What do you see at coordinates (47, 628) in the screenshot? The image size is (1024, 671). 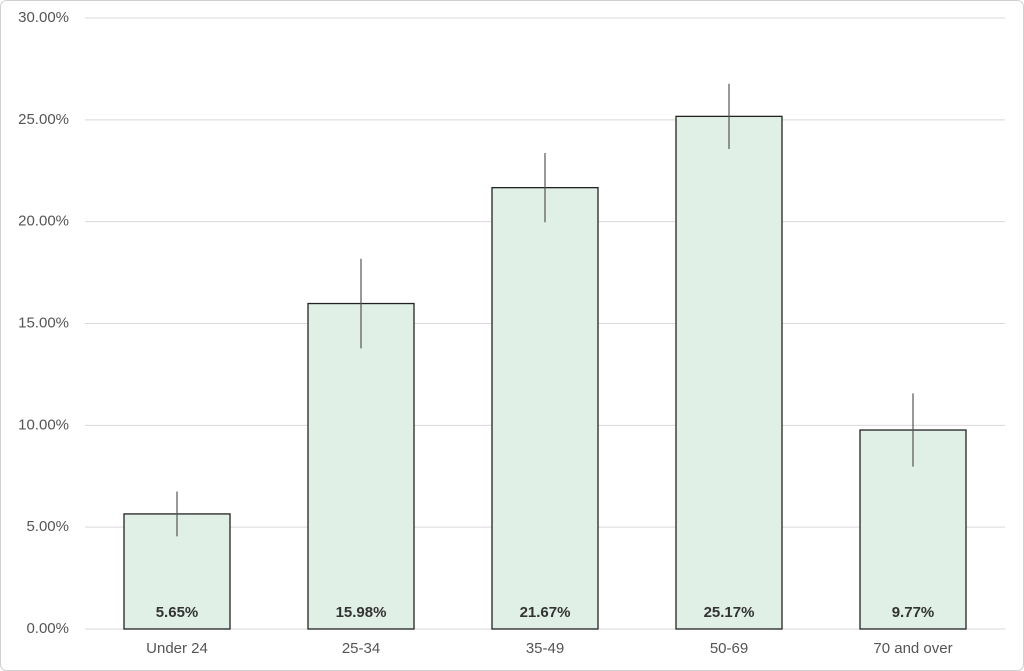 I see `y-tick-label: 0.00%` at bounding box center [47, 628].